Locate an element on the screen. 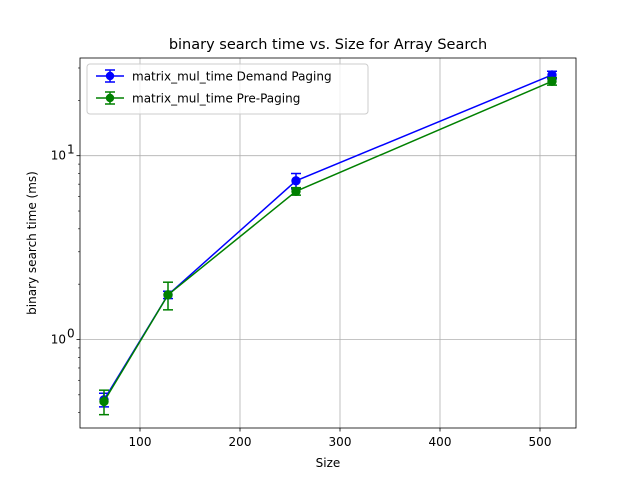 The height and width of the screenshot is (480, 640). legend-box is located at coordinates (227, 89).